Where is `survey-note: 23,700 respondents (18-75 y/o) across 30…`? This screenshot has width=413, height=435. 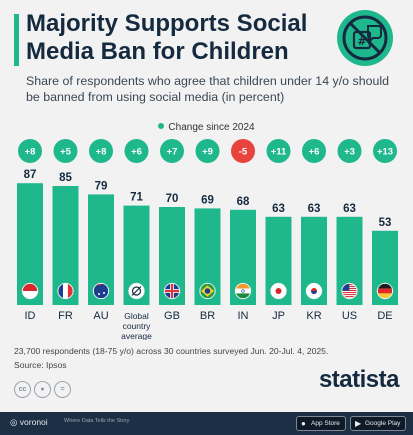 survey-note: 23,700 respondents (18-75 y/o) across 30… is located at coordinates (171, 351).